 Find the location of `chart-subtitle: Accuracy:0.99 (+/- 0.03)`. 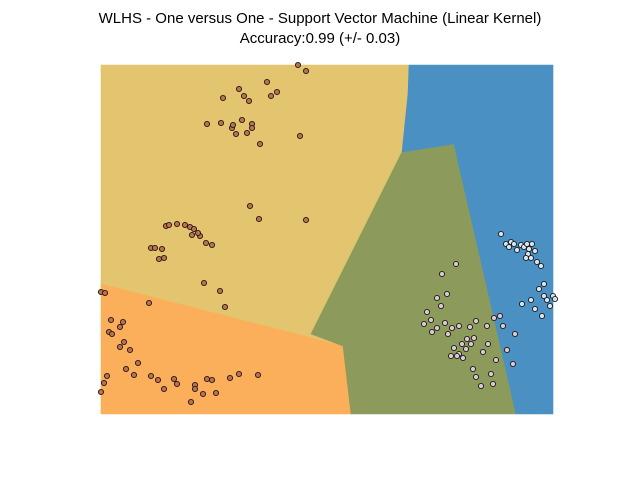

chart-subtitle: Accuracy:0.99 (+/- 0.03) is located at coordinates (320, 38).